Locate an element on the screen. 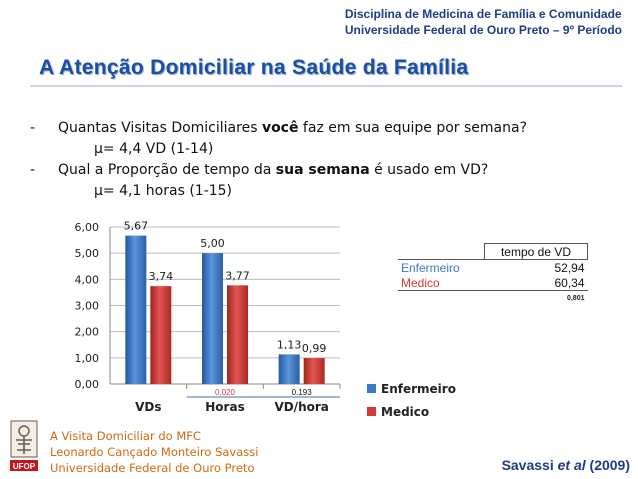 Image resolution: width=638 pixels, height=479 pixels. slide-title: A Atenção Domiciliar na Saúde da Família is located at coordinates (254, 67).